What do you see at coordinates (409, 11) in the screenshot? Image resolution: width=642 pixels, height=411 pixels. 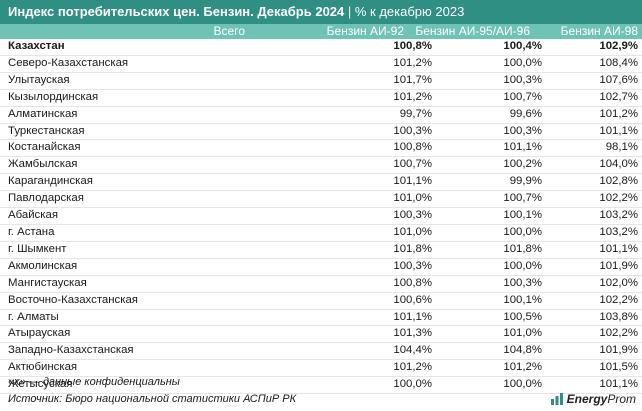 I see `table-subtitle: % к декабрю 2023` at bounding box center [409, 11].